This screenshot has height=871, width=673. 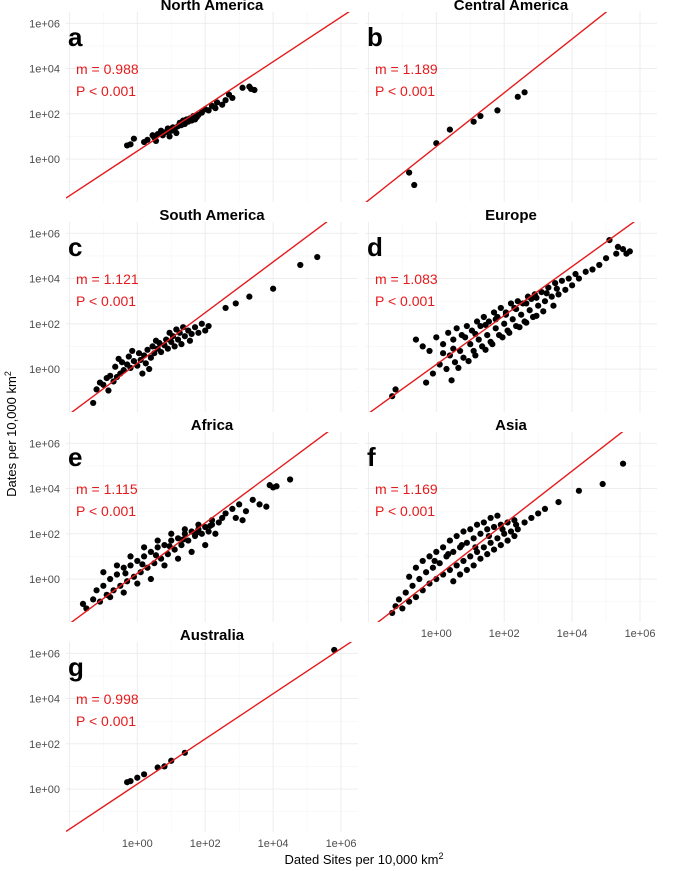 I want to click on x-tick-label: 1e+06, so click(x=341, y=844).